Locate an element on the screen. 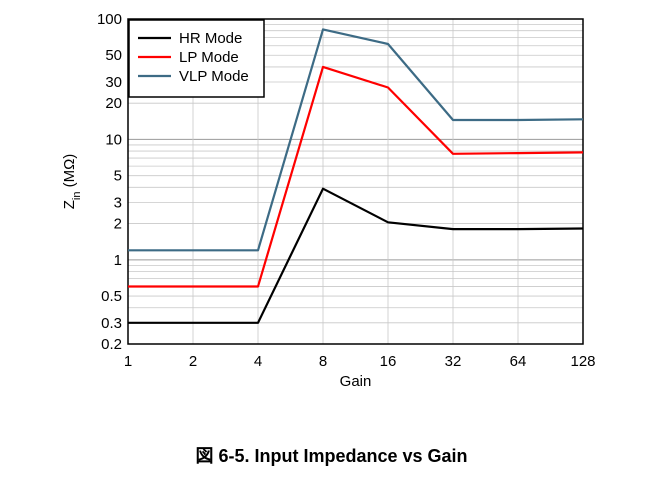 The image size is (663, 477). x-axis-ticks: 1 2 4 8 16 32 64 128 is located at coordinates (360, 361).